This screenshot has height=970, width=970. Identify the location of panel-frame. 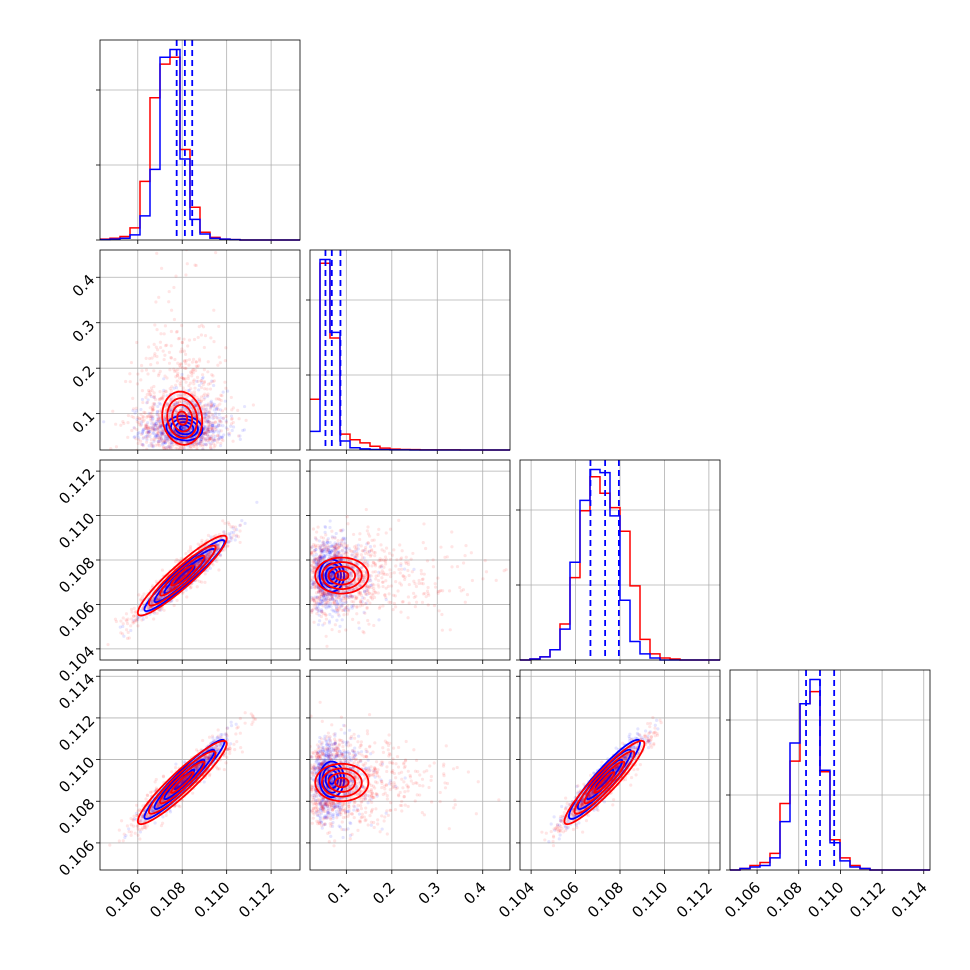
(620, 560).